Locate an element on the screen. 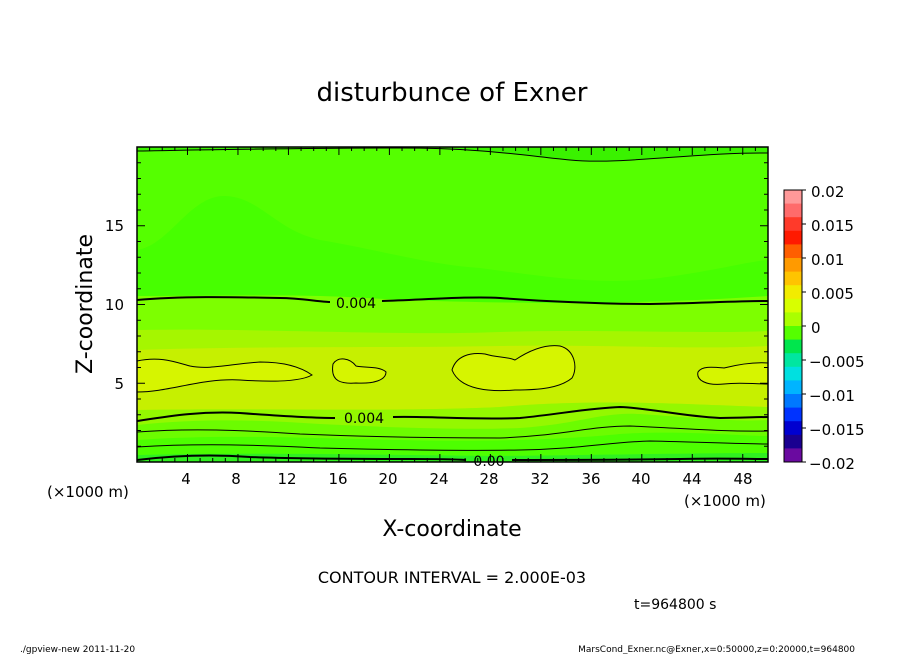  x-tick-label: 20 is located at coordinates (387, 479).